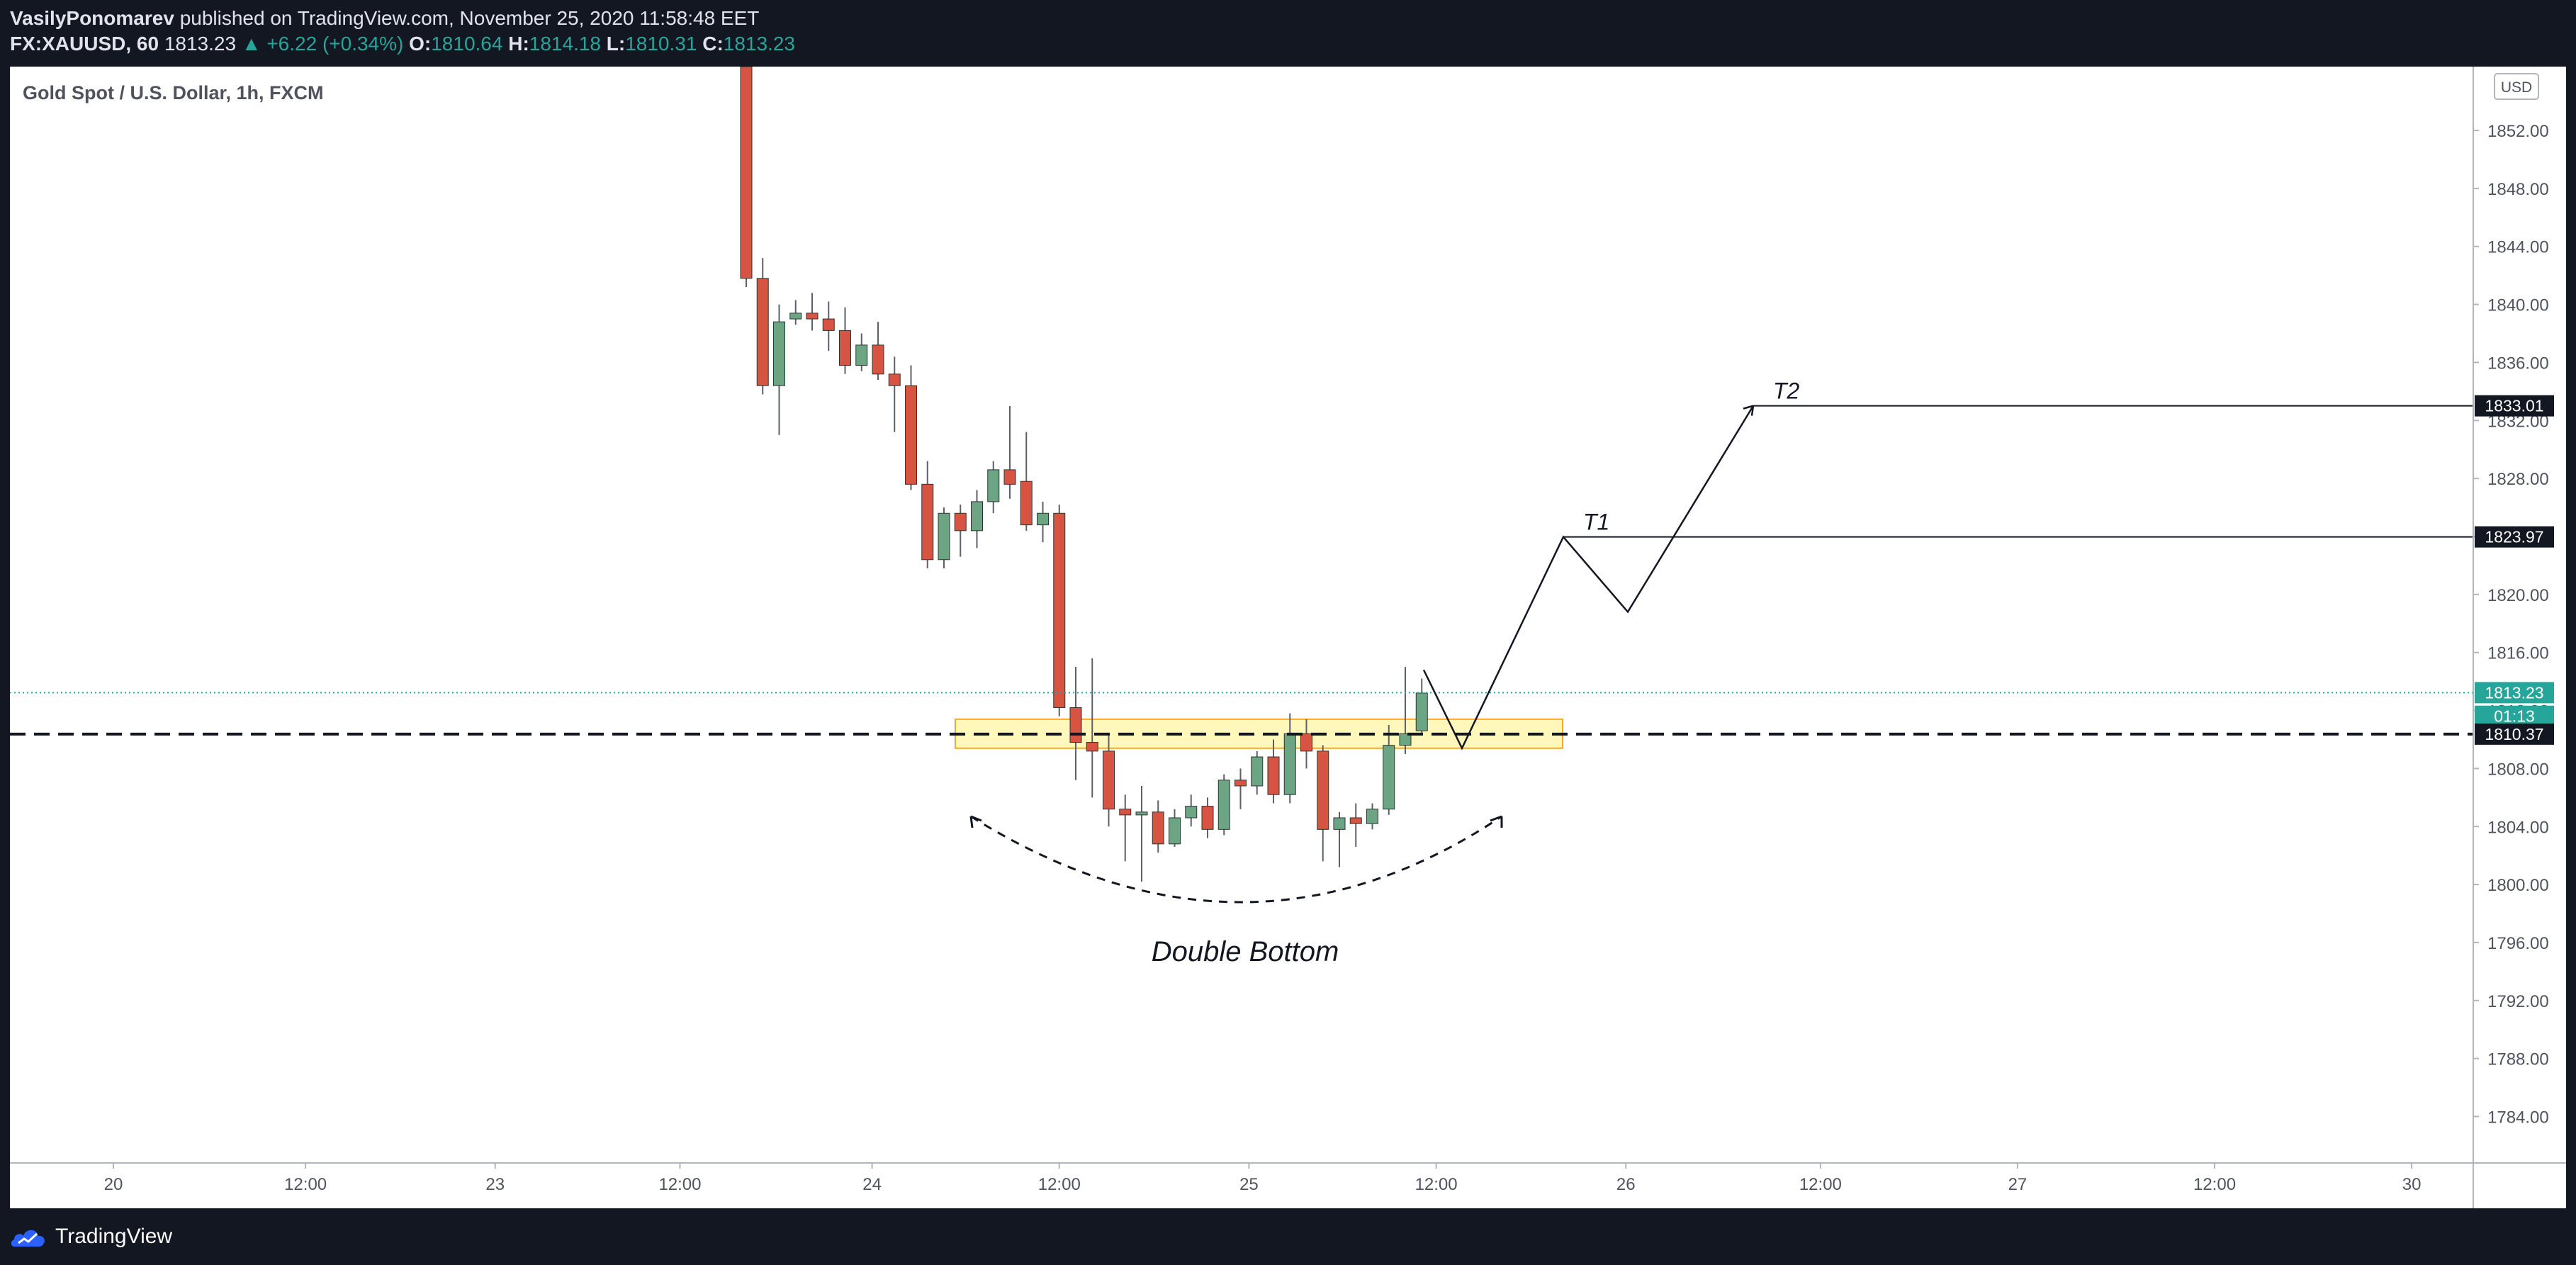 The image size is (2576, 1265). What do you see at coordinates (2518, 595) in the screenshot?
I see `y-tick-label: 1820.00` at bounding box center [2518, 595].